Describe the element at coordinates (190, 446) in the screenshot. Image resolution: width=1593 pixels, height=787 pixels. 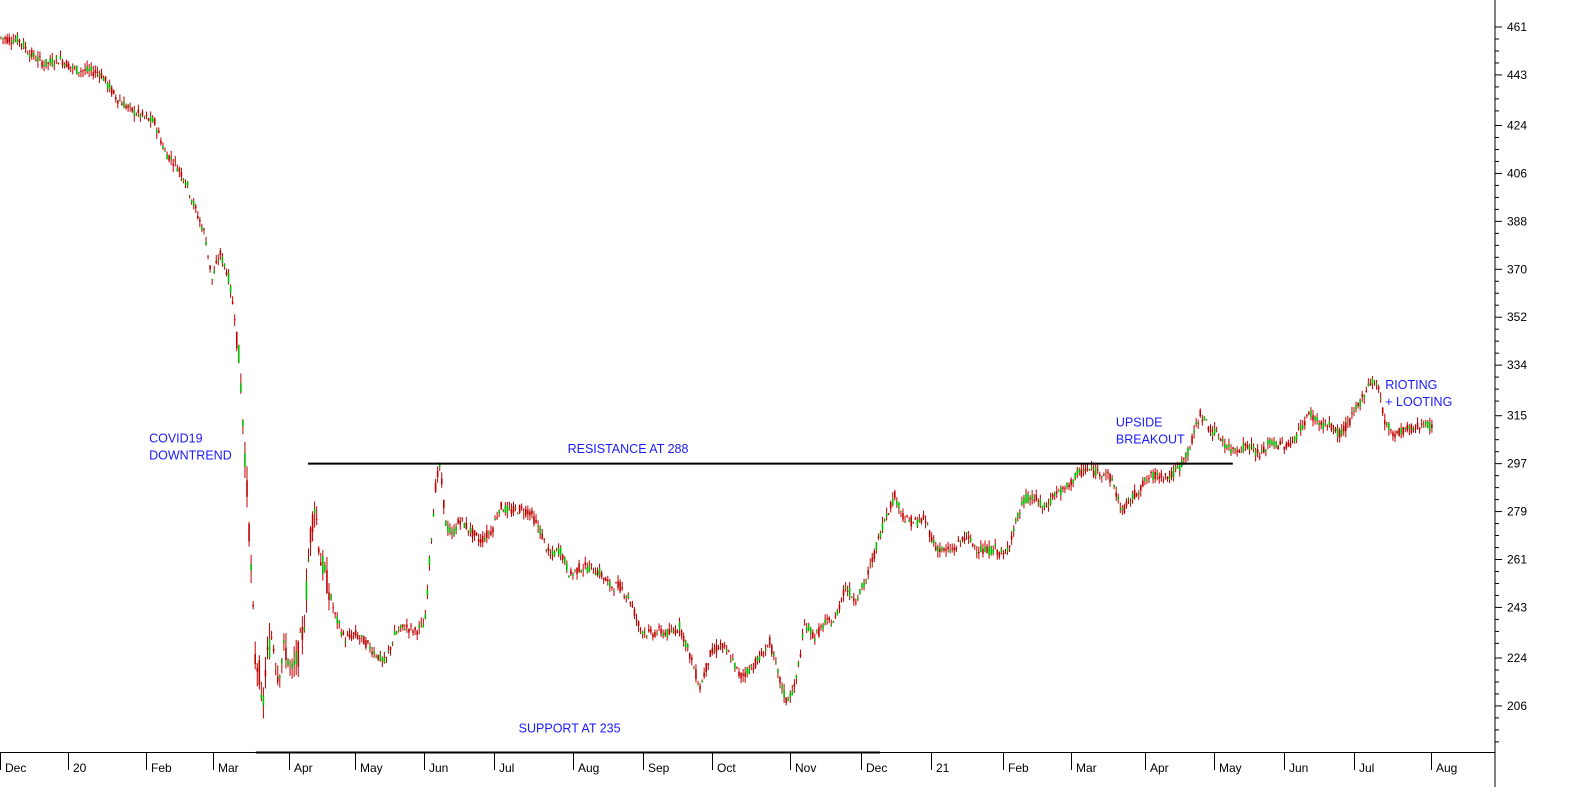
I see `annotation-label: COVID19 DOWNTREND` at that location.